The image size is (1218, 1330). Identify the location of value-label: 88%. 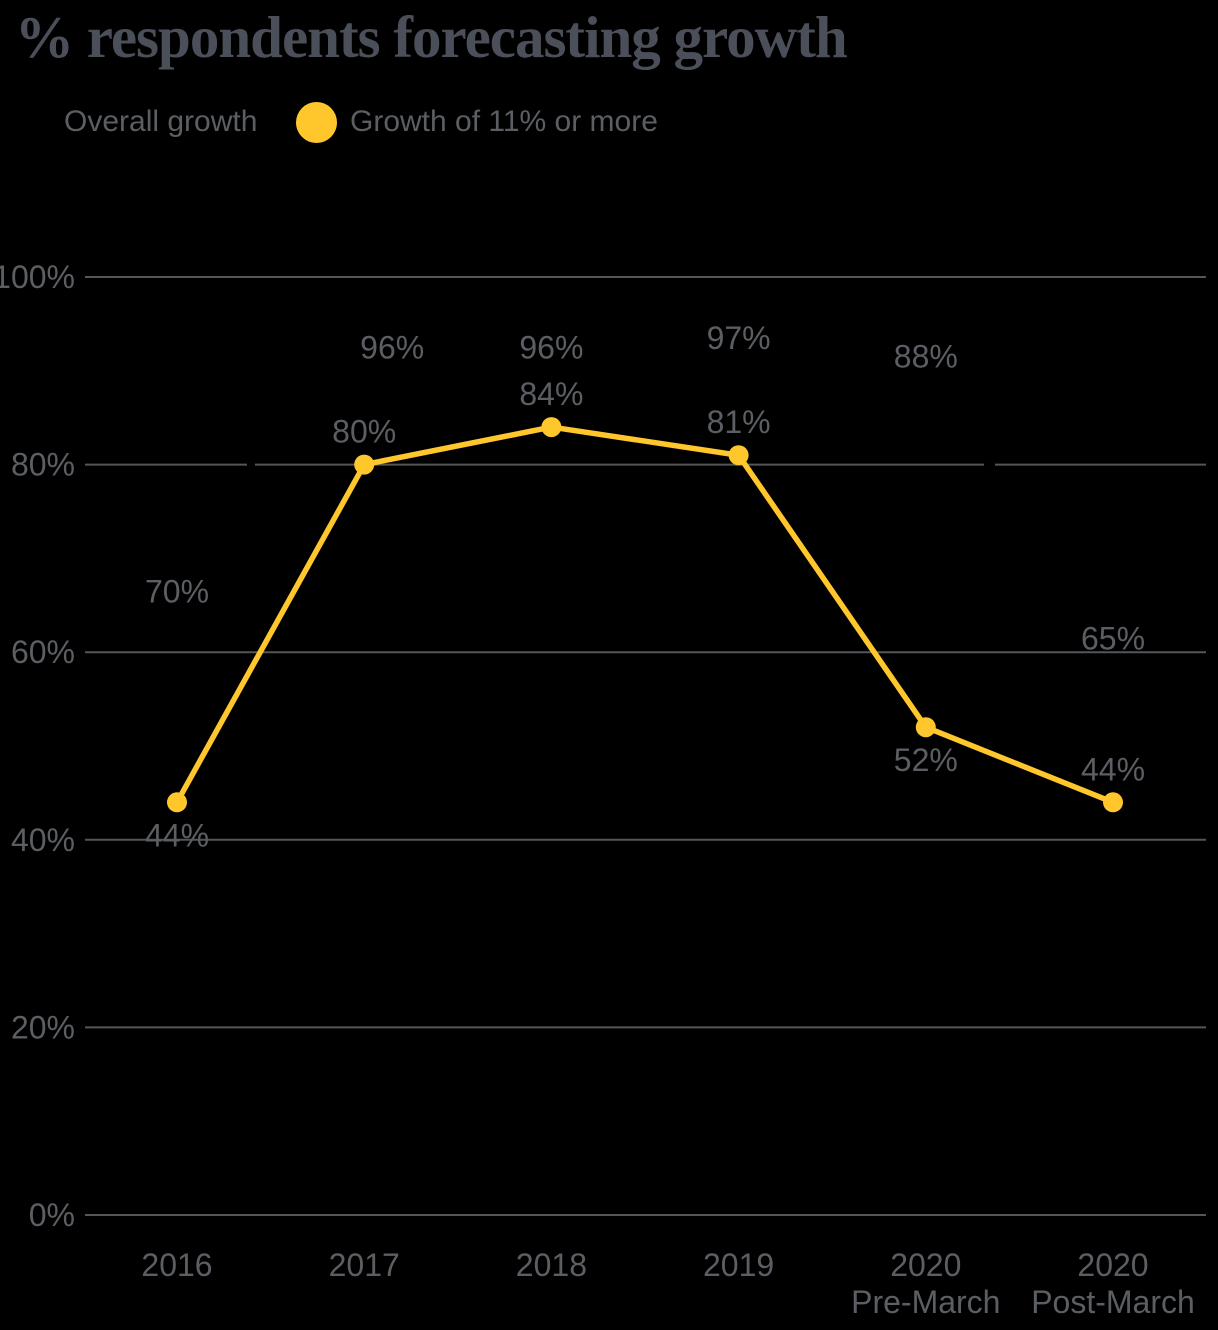
(926, 357).